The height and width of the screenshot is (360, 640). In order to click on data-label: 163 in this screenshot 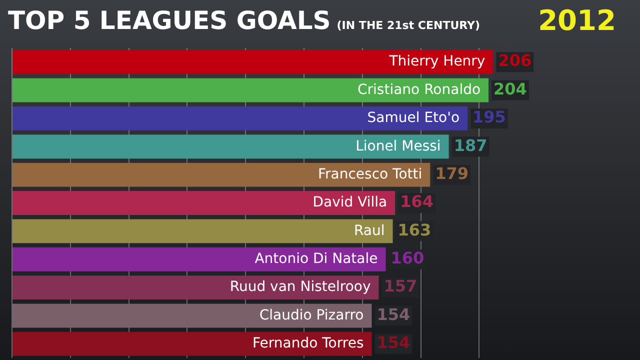, I will do `click(415, 230)`.